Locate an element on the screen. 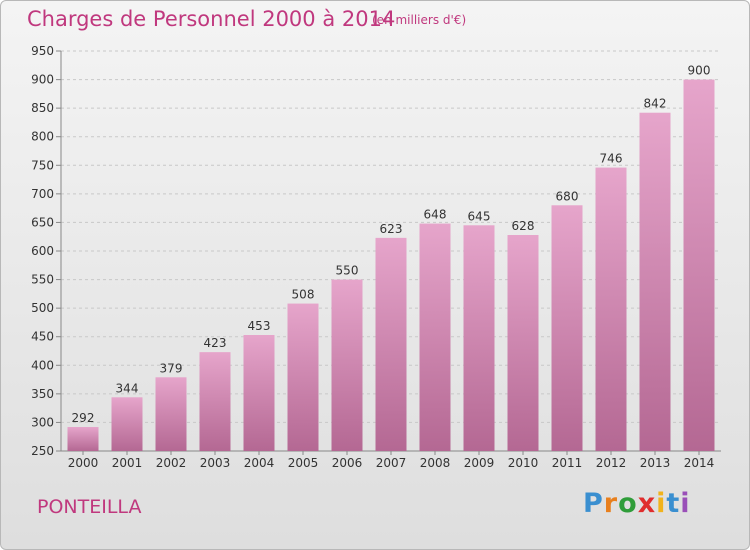  x-tick-label: 2011 is located at coordinates (567, 463).